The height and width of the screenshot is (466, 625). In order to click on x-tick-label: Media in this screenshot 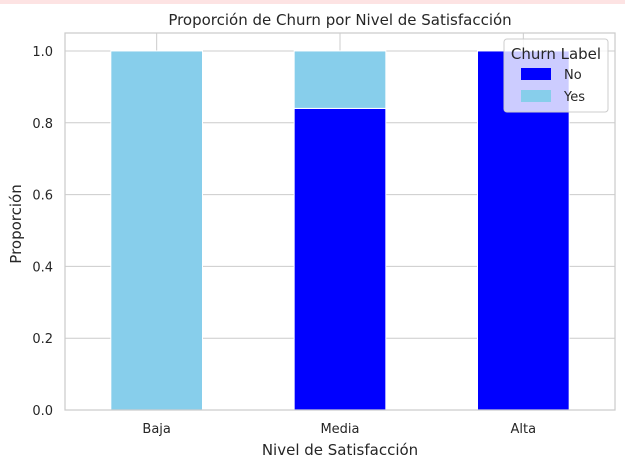, I will do `click(339, 429)`.